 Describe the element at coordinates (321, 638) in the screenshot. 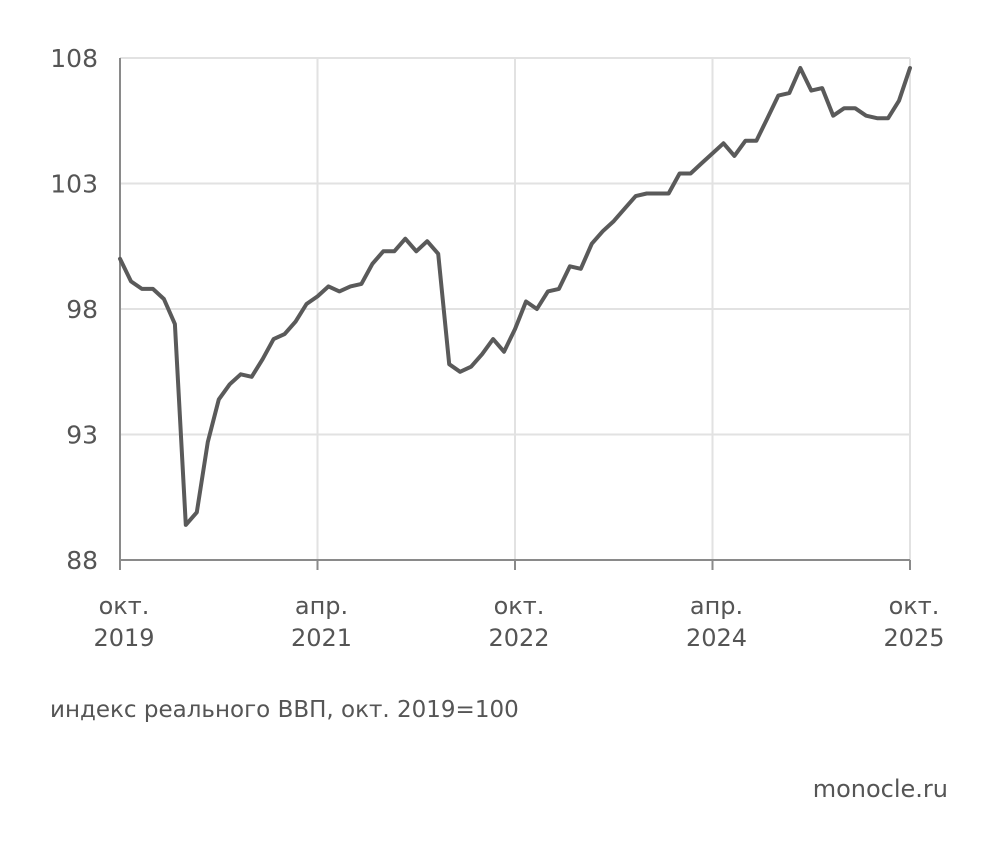

I see `x-tick-year: 2021` at that location.